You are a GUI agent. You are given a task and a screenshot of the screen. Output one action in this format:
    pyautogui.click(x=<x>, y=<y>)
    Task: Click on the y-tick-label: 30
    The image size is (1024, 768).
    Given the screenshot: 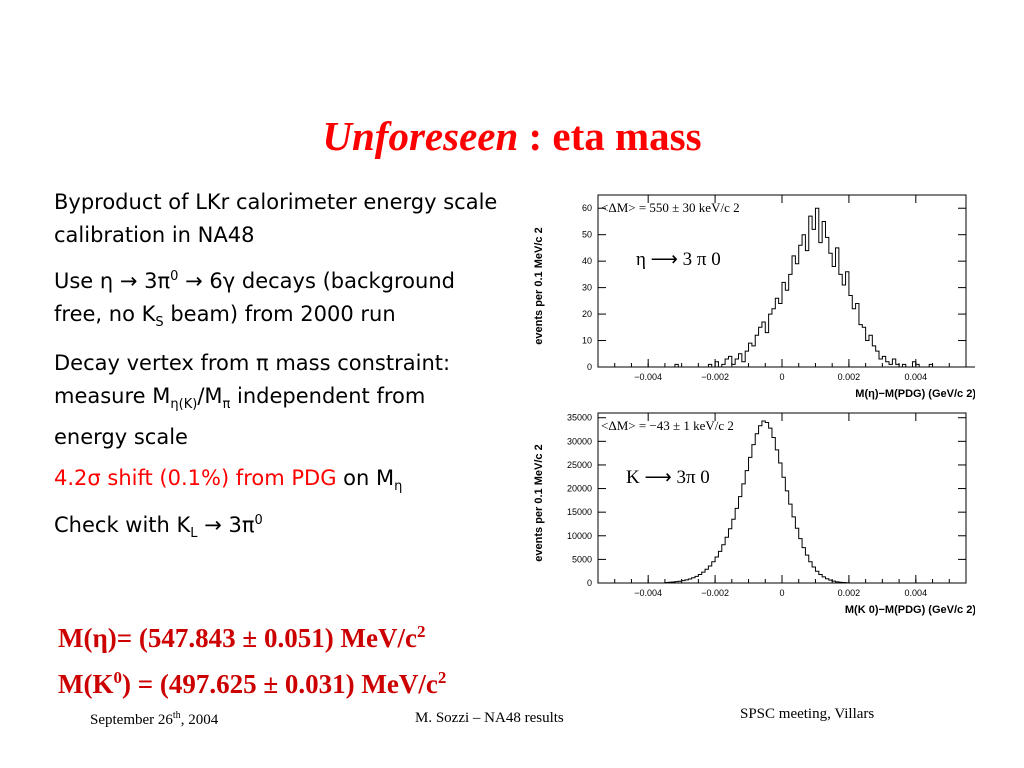 What is the action you would take?
    pyautogui.click(x=587, y=288)
    